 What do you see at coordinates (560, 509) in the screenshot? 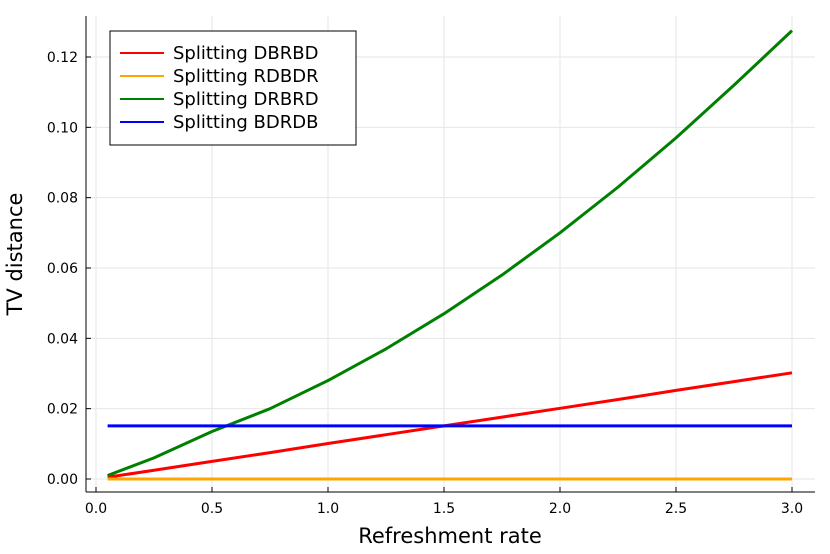
I see `x-tick-label: 2.0` at bounding box center [560, 509].